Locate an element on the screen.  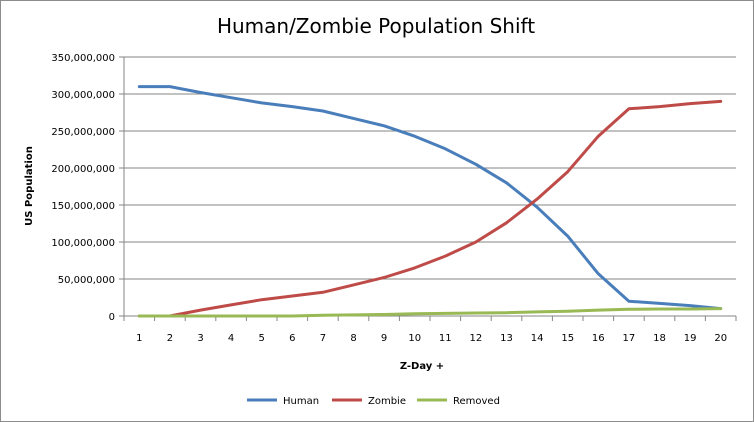
legend-item-removed: Removed is located at coordinates (458, 401).